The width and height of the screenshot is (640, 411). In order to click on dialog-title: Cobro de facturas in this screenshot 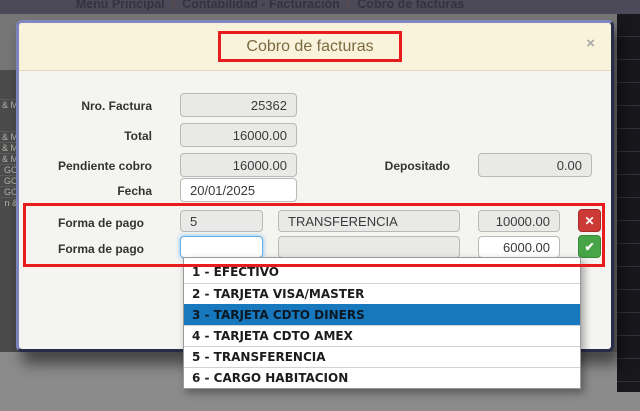, I will do `click(310, 46)`.